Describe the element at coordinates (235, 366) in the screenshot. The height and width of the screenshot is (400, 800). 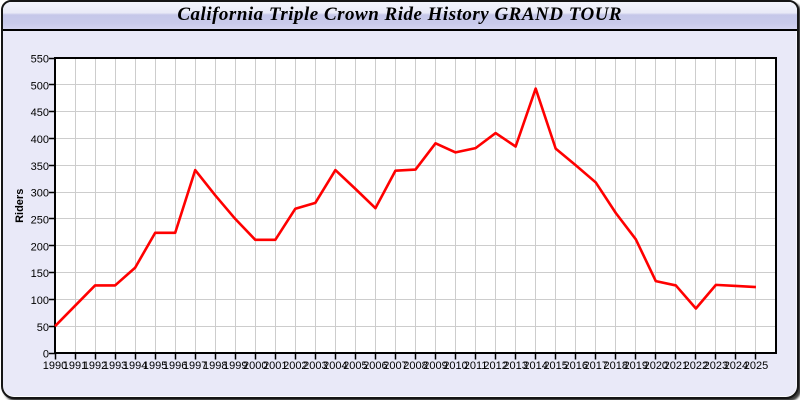
I see `svg-text: 1999` at that location.